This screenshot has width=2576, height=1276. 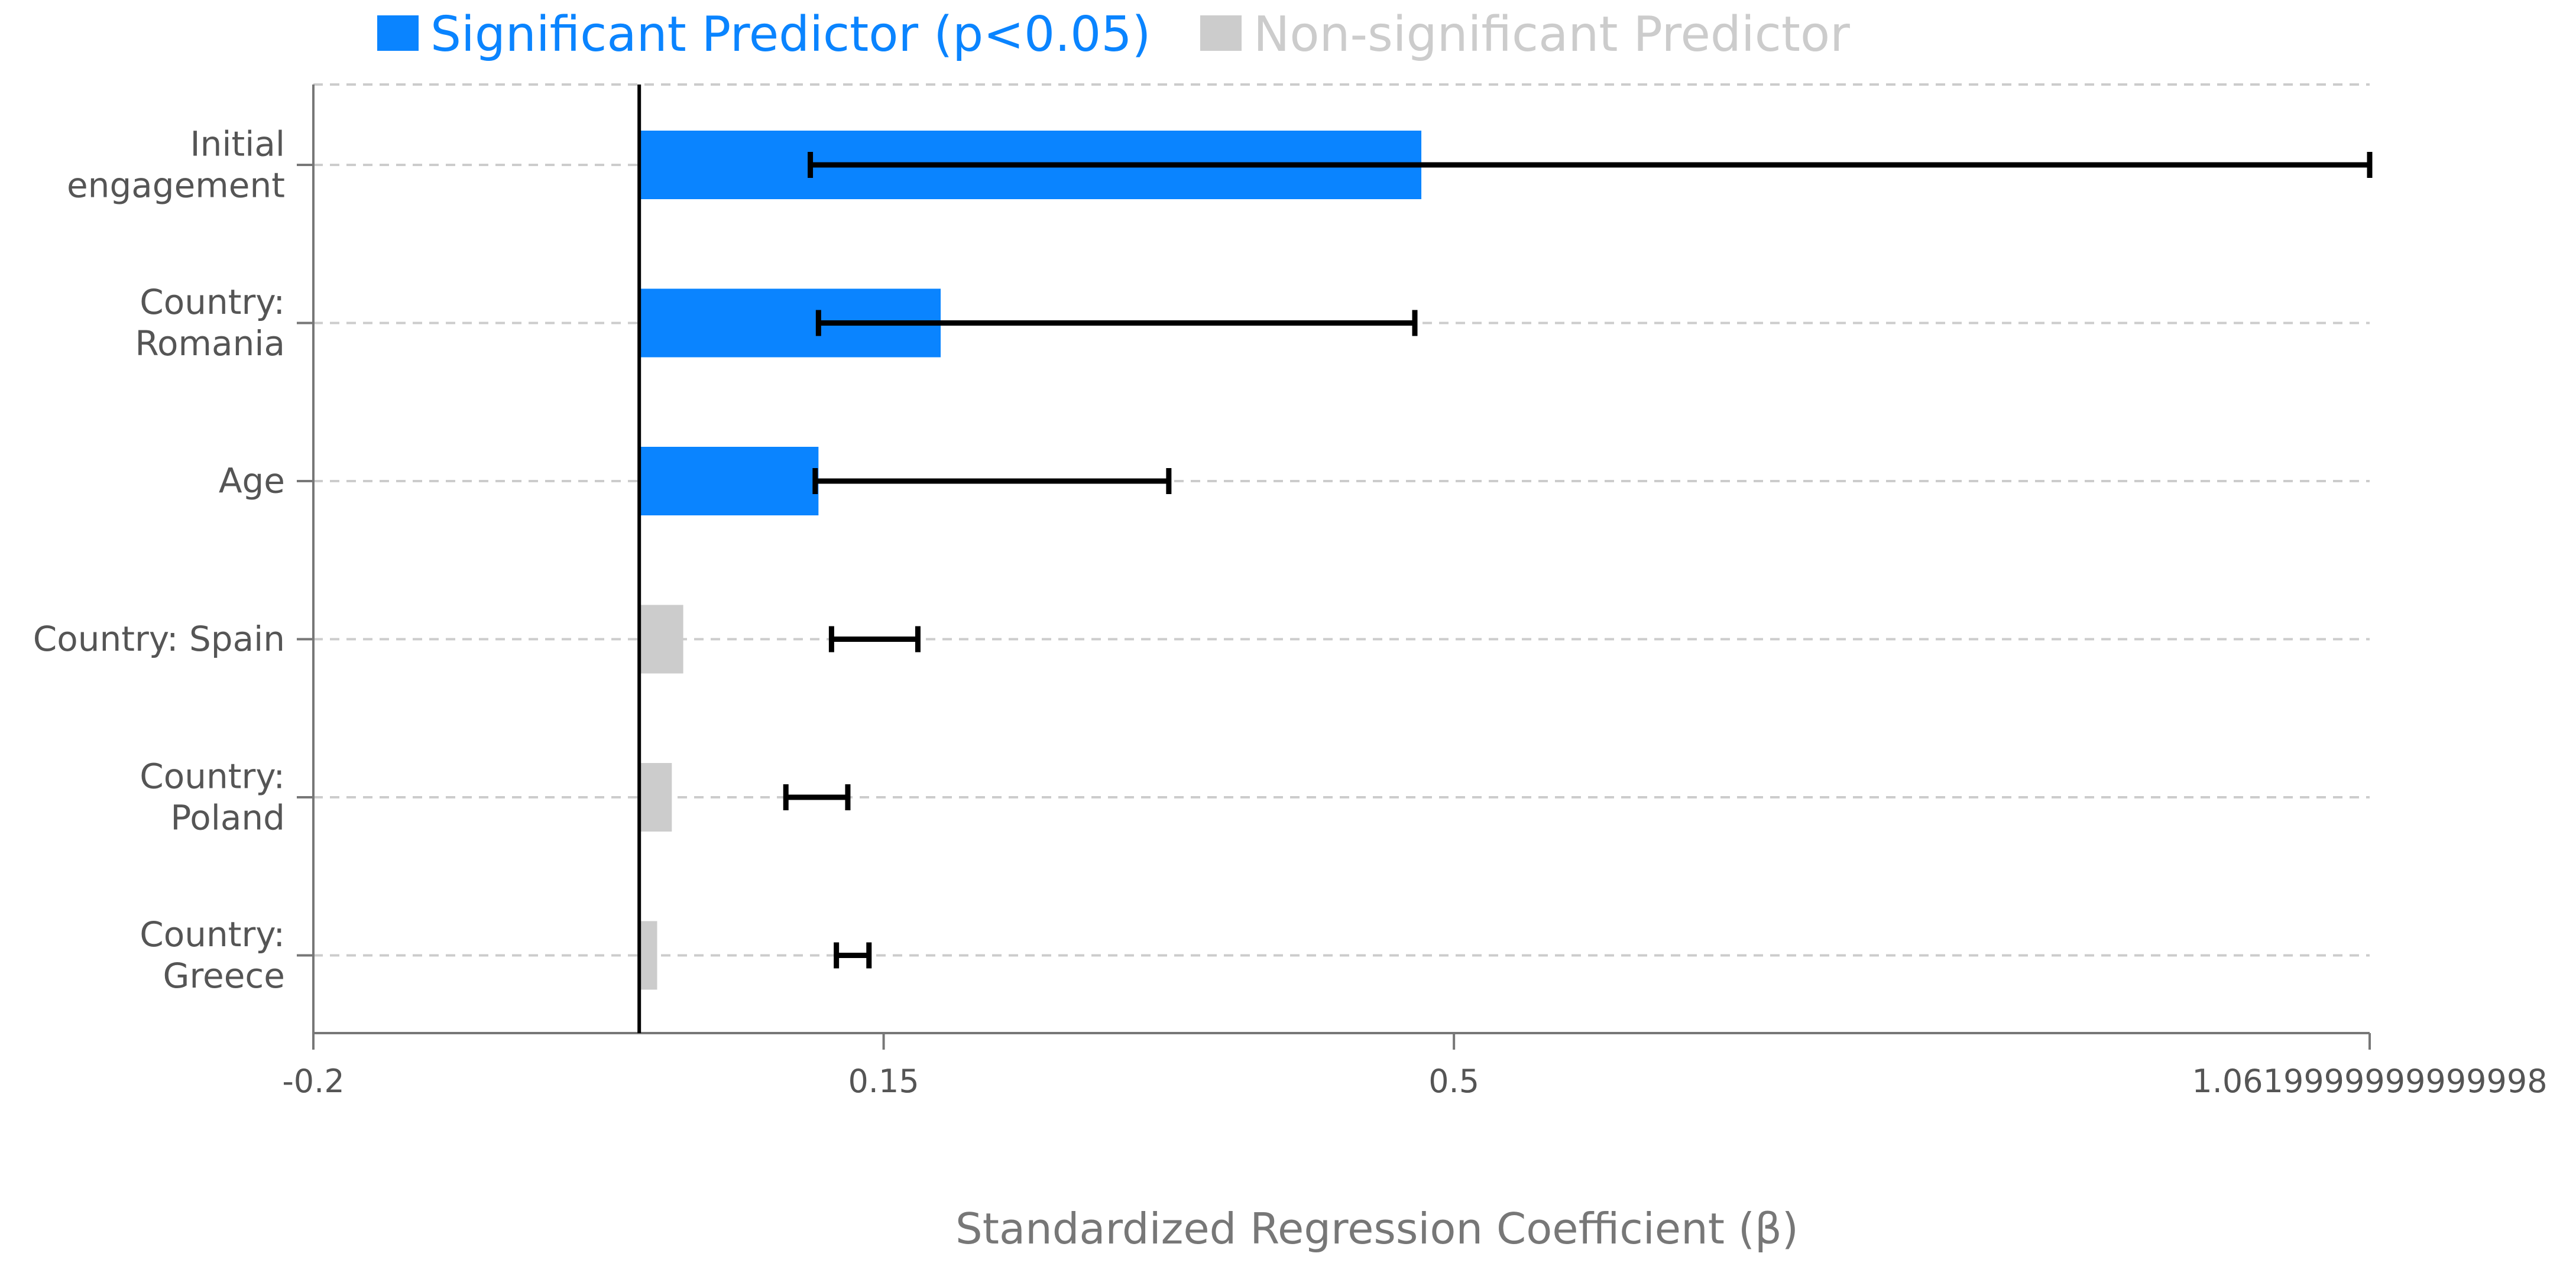 I want to click on y-tick-label: engagement, so click(x=176, y=185).